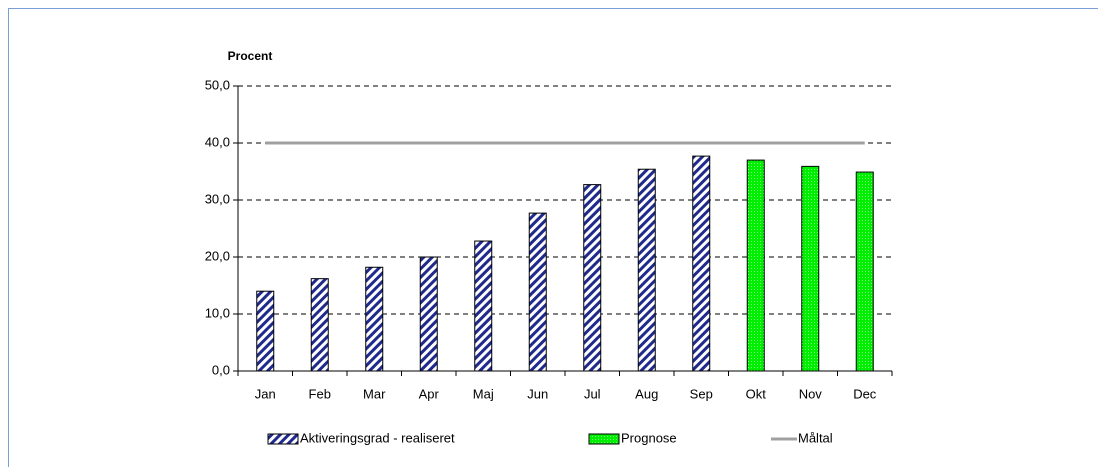  What do you see at coordinates (646, 393) in the screenshot?
I see `x-tick-label: Aug` at bounding box center [646, 393].